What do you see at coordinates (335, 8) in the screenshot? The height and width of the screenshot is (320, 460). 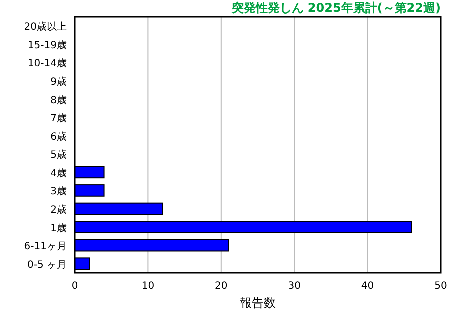 I see `chart-title: 突発性発しん 2025年累計(～第22週)` at bounding box center [335, 8].